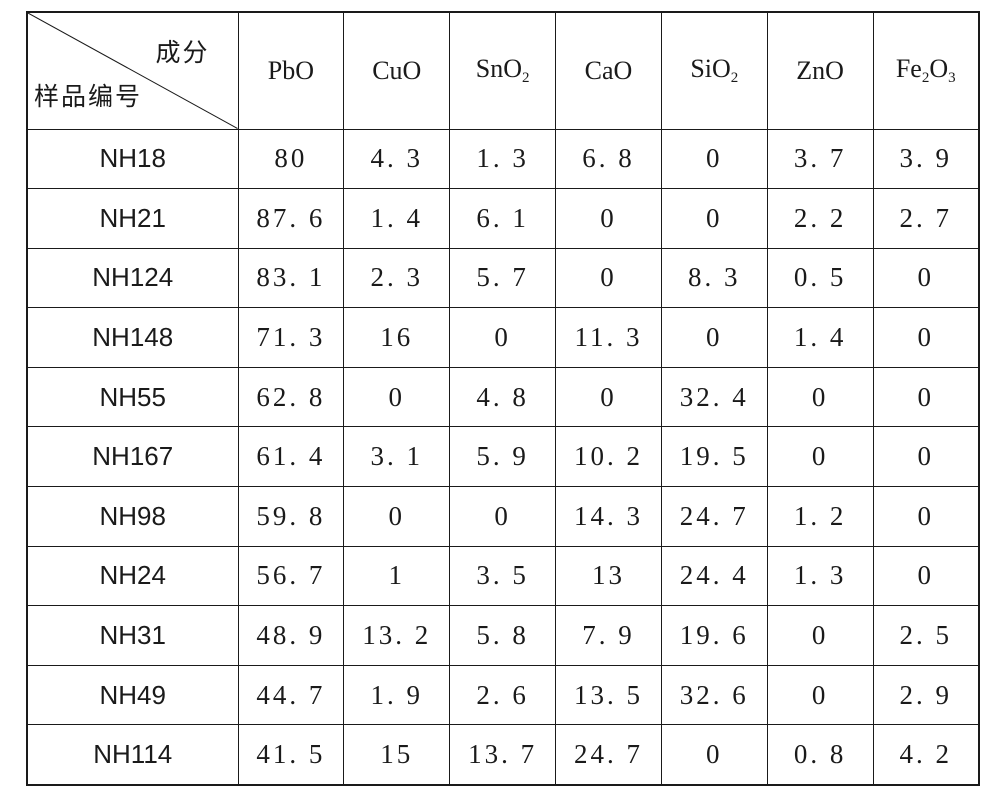 The image size is (1003, 796). I want to click on table-row: NH18 80 4. 3 1. 3 6. 8 0 3. 7 3. 9, so click(503, 159).